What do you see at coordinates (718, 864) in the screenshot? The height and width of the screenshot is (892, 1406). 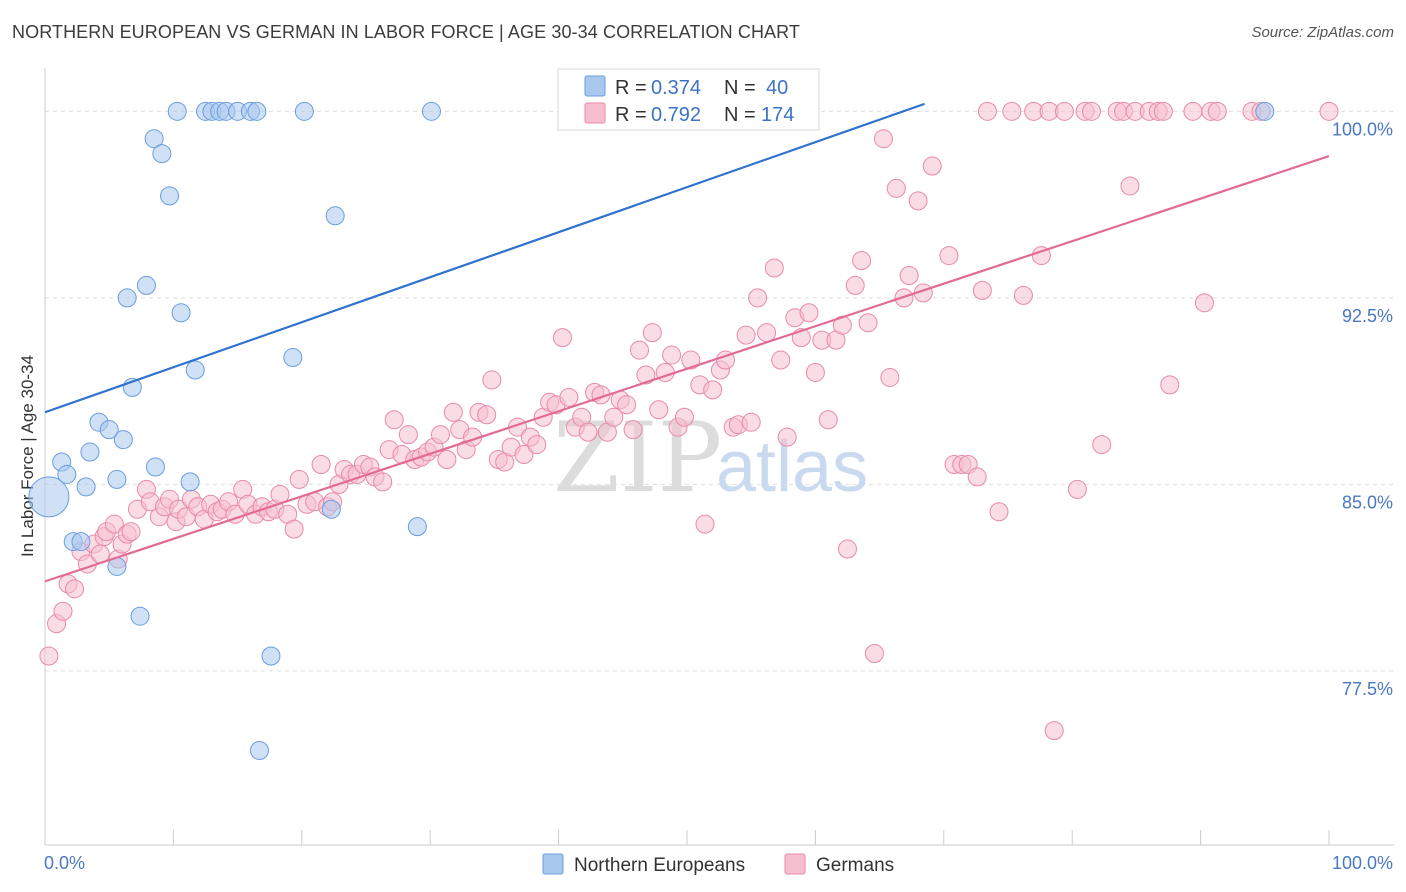 I see `bottom-legend: Northern Europeans Germans` at bounding box center [718, 864].